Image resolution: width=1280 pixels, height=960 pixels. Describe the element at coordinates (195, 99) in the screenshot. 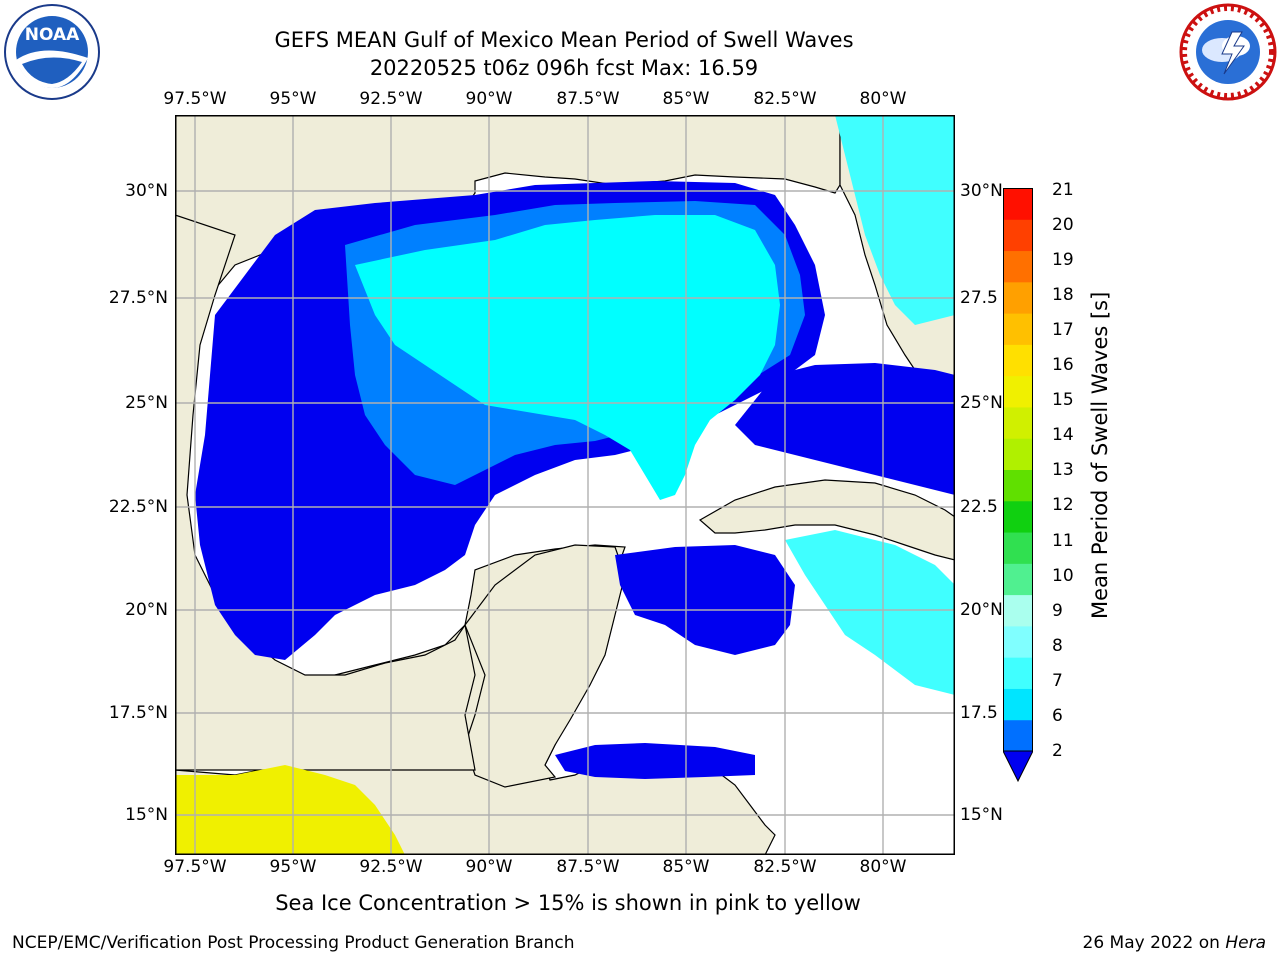

I see `lon-tick-top: 97.5°W` at that location.